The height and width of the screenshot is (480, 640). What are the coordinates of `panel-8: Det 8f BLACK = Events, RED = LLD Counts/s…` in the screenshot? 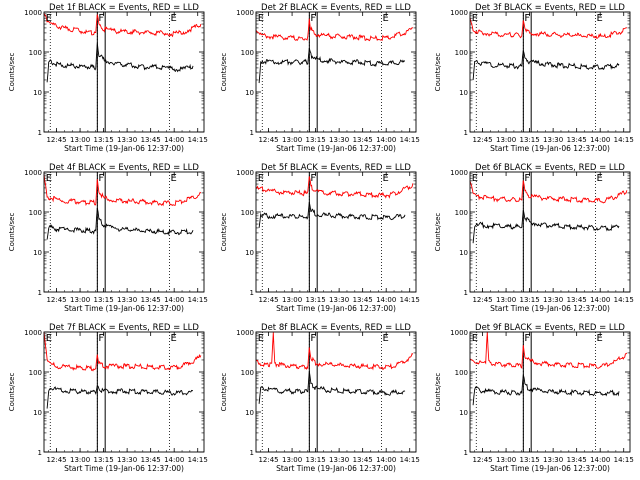 It's located at (320, 398).